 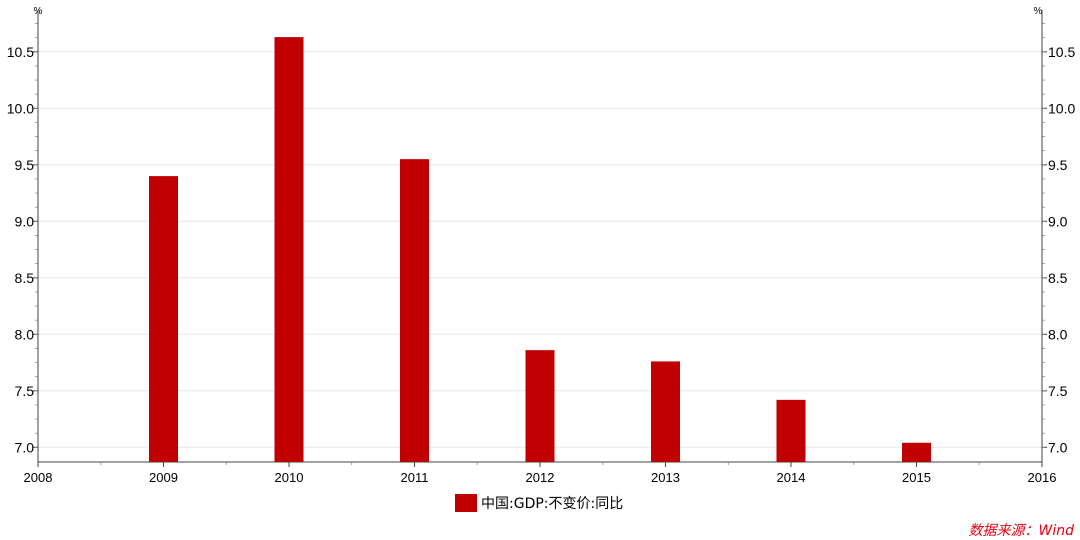 I want to click on y-tick-label-right: 9.0, so click(x=1058, y=221).